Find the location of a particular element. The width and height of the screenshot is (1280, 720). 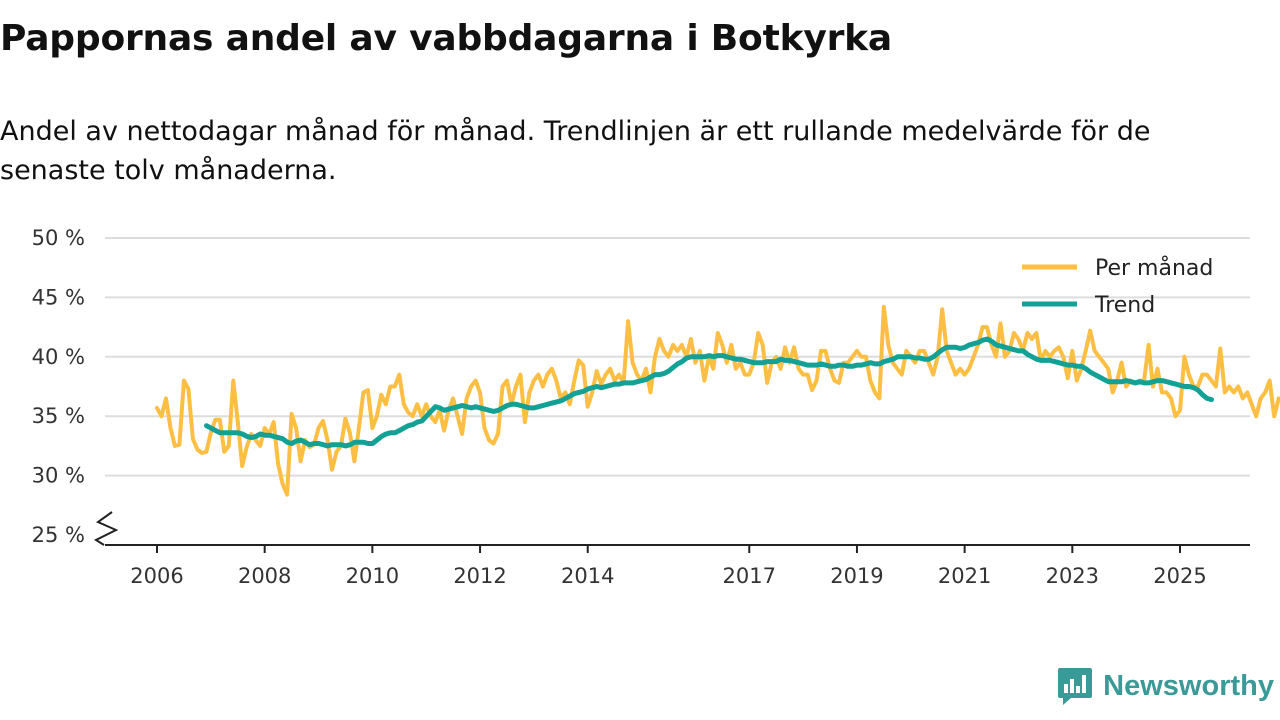

y-tick-label: 30 % is located at coordinates (58, 476).